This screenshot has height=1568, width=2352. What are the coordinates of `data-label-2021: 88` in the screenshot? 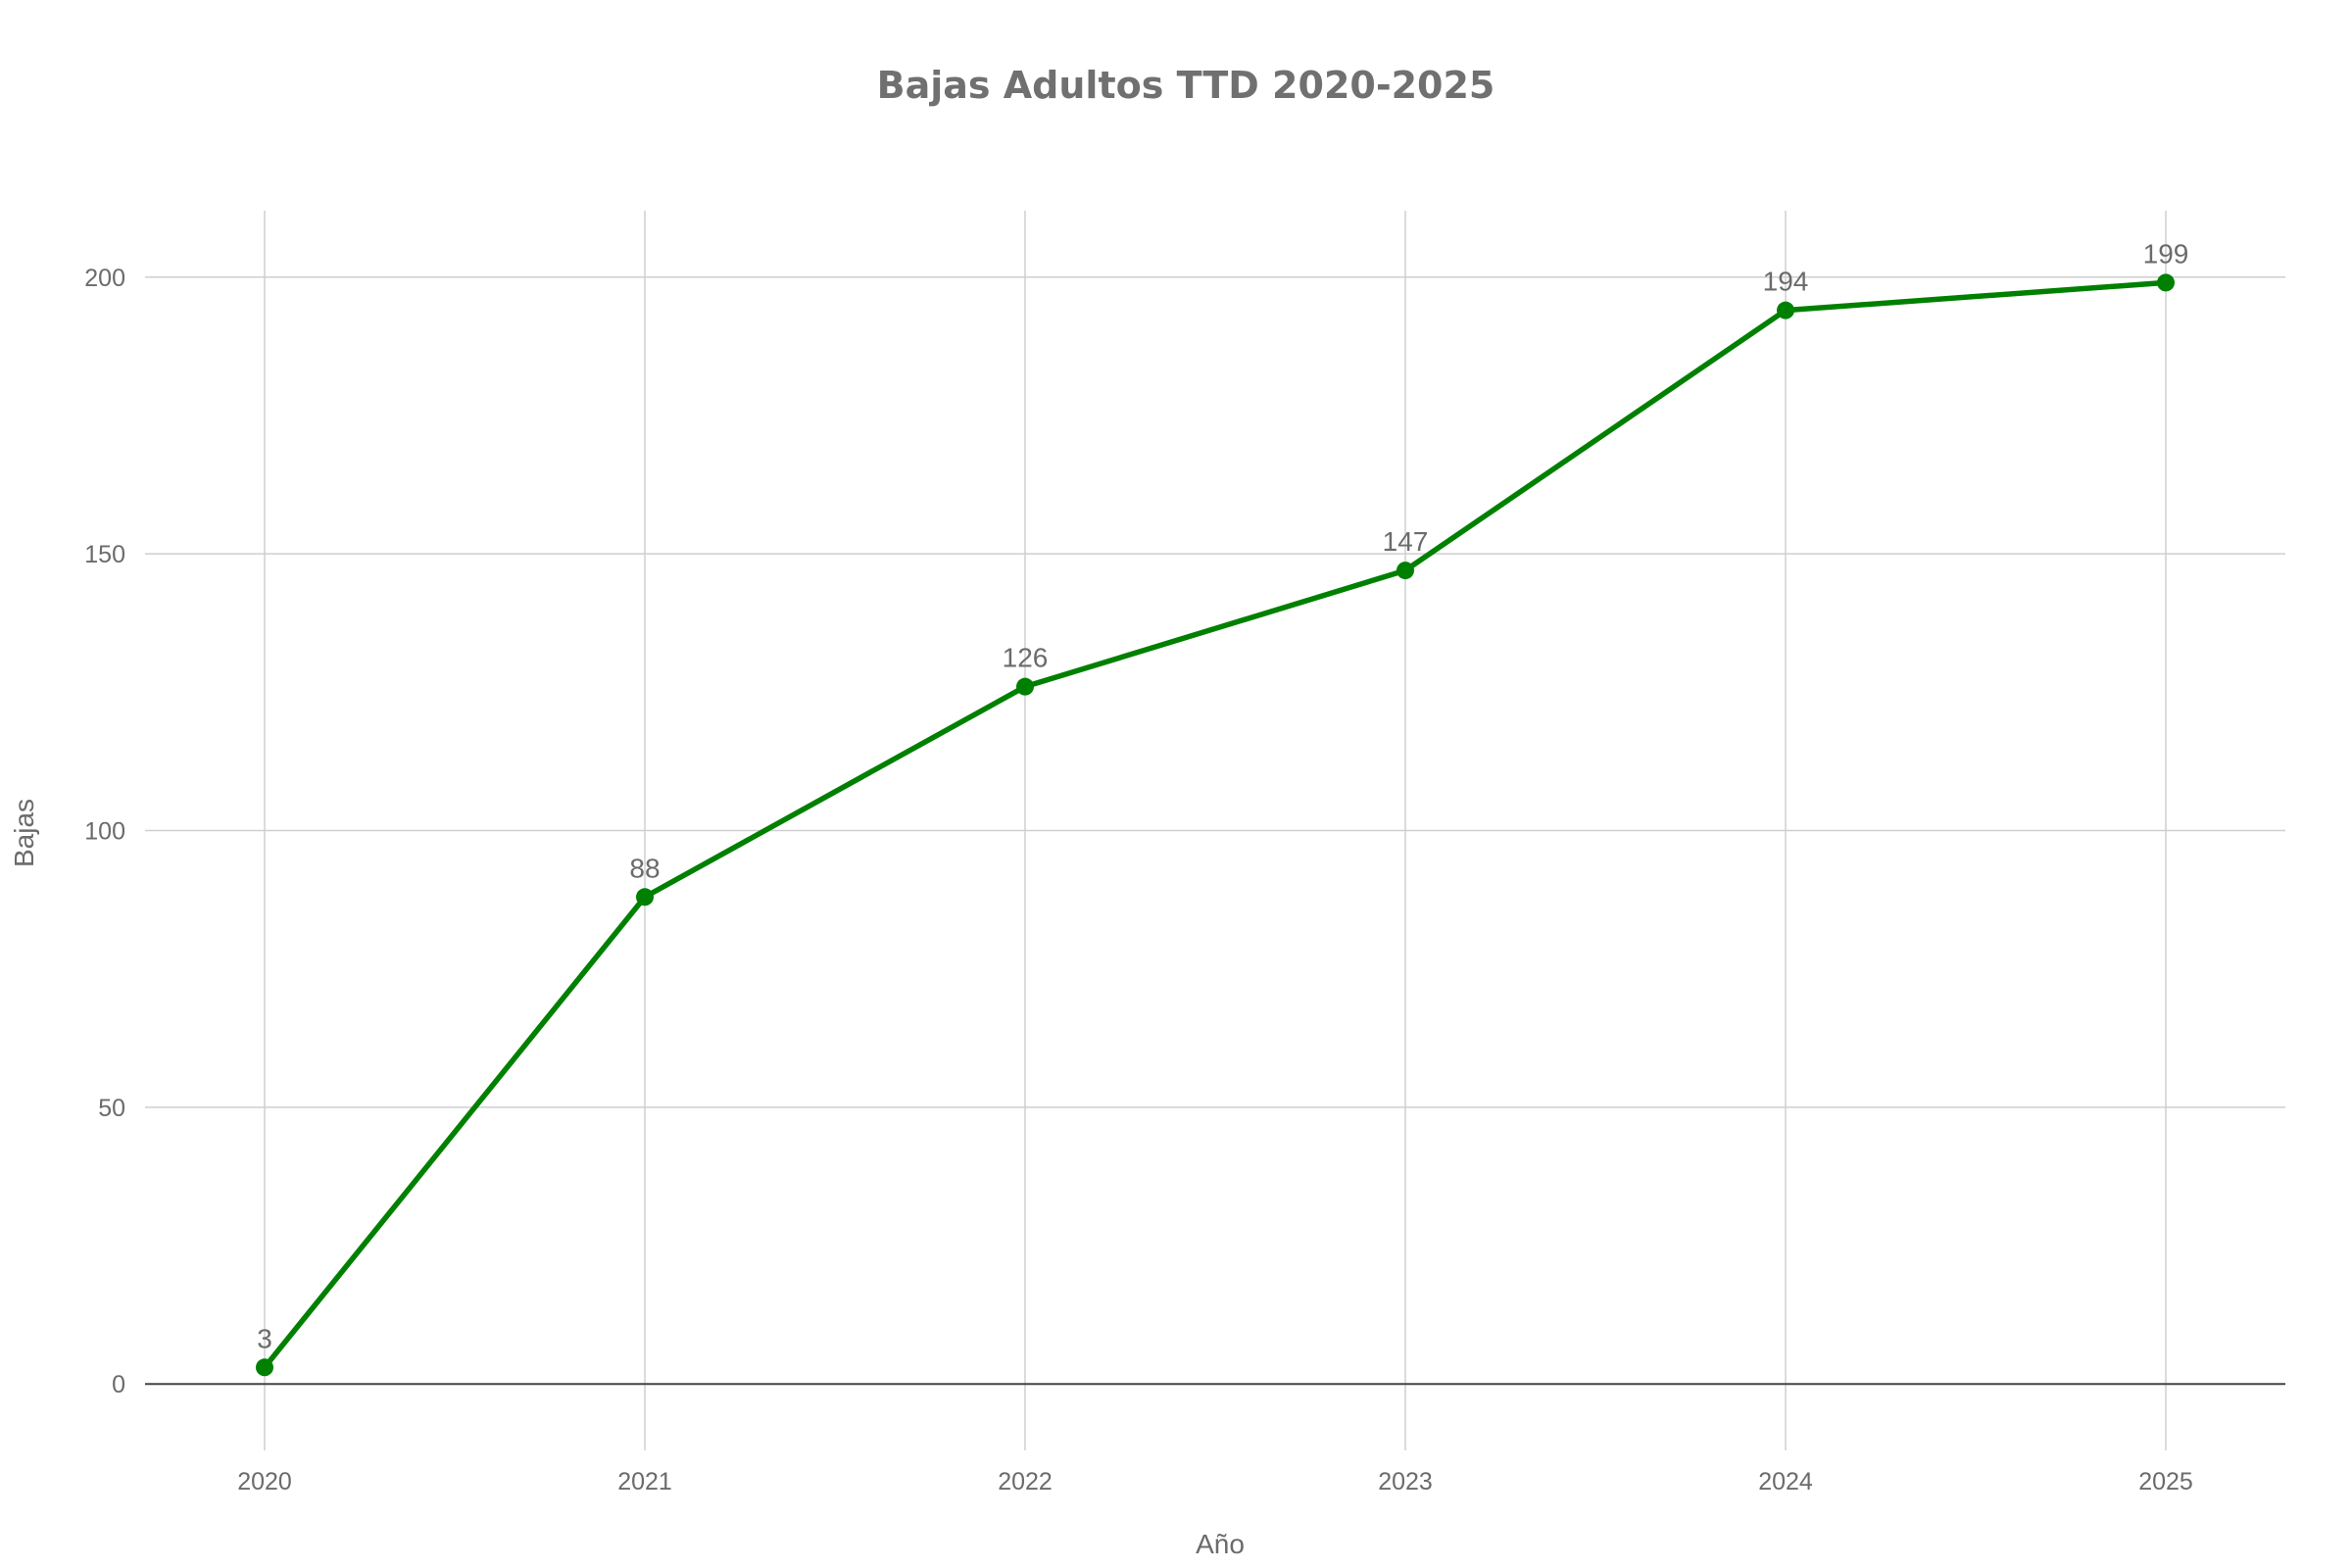 It's located at (644, 868).